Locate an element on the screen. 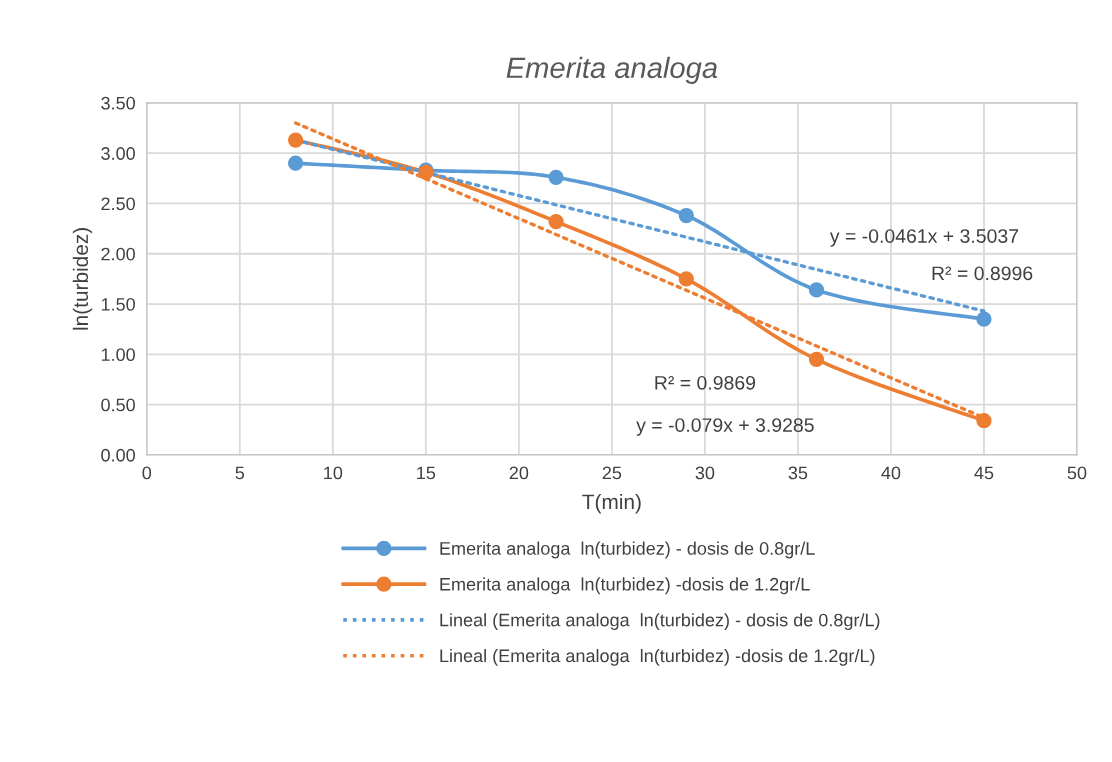 Image resolution: width=1112 pixels, height=762 pixels. x-tick-label: 45 is located at coordinates (984, 473).